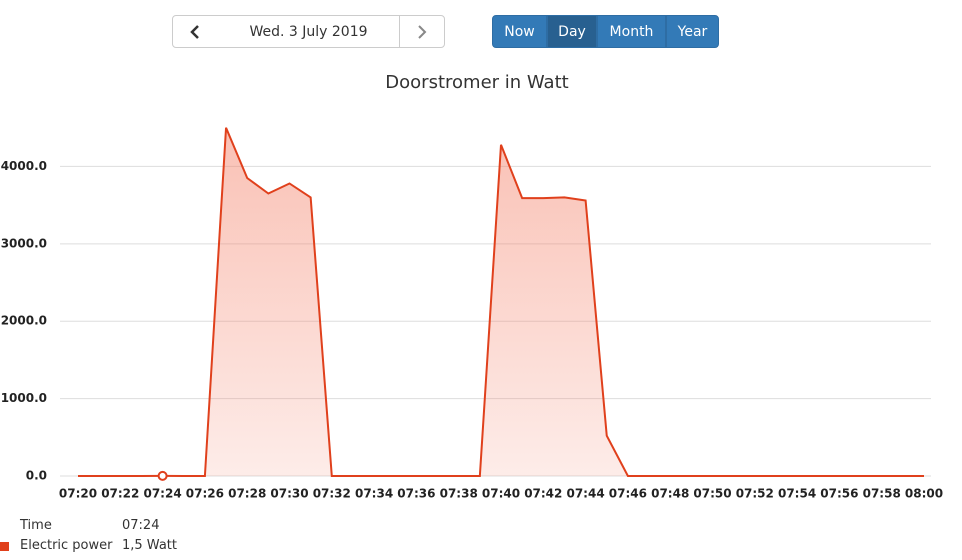 The width and height of the screenshot is (962, 560). I want to click on x-tick-label: 07:42, so click(543, 494).